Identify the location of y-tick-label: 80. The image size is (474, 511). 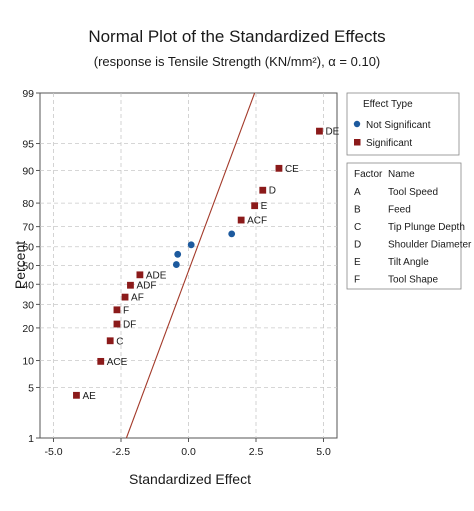
(28, 204).